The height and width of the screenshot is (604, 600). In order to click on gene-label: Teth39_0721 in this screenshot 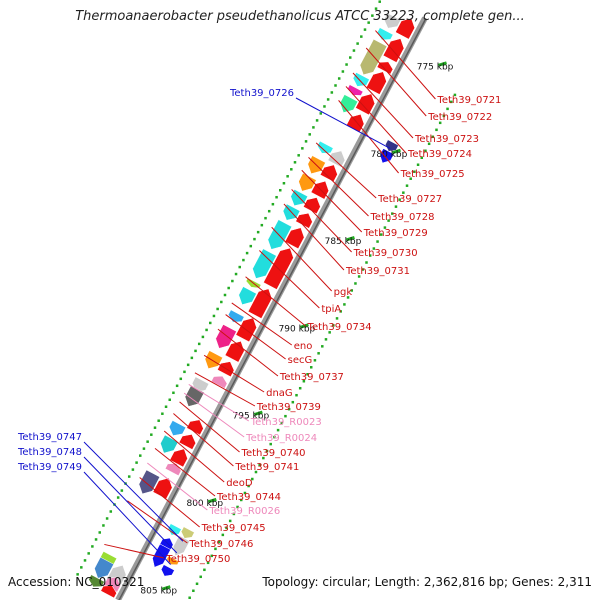, I will do `click(468, 100)`.